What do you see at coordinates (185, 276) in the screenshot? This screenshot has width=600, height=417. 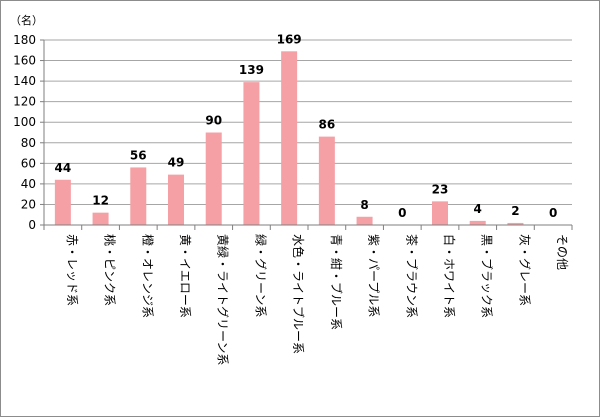 I see `category-label: 黄・イエロー系` at bounding box center [185, 276].